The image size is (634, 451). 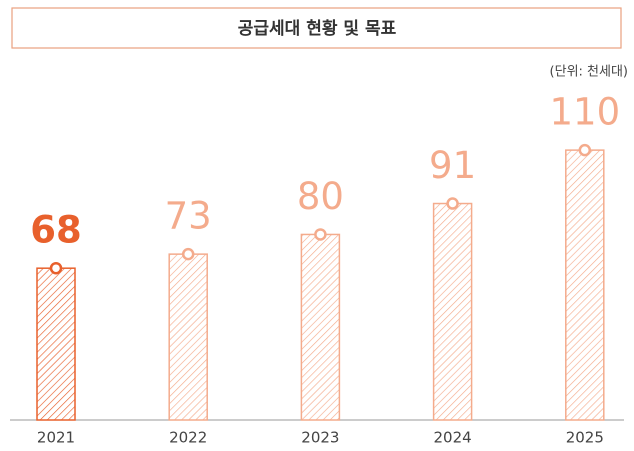 What do you see at coordinates (584, 112) in the screenshot?
I see `data-label: 110` at bounding box center [584, 112].